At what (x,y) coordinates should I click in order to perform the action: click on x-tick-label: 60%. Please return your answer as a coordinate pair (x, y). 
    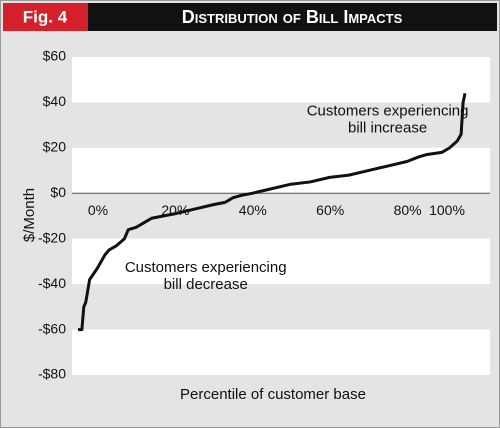
    Looking at the image, I should click on (330, 210).